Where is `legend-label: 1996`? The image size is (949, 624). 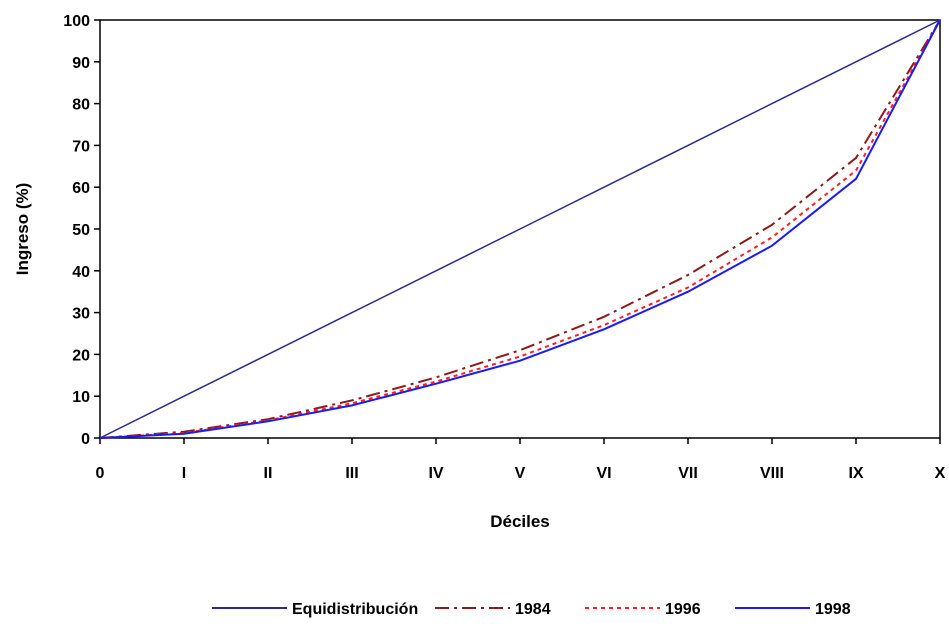 legend-label: 1996 is located at coordinates (683, 609).